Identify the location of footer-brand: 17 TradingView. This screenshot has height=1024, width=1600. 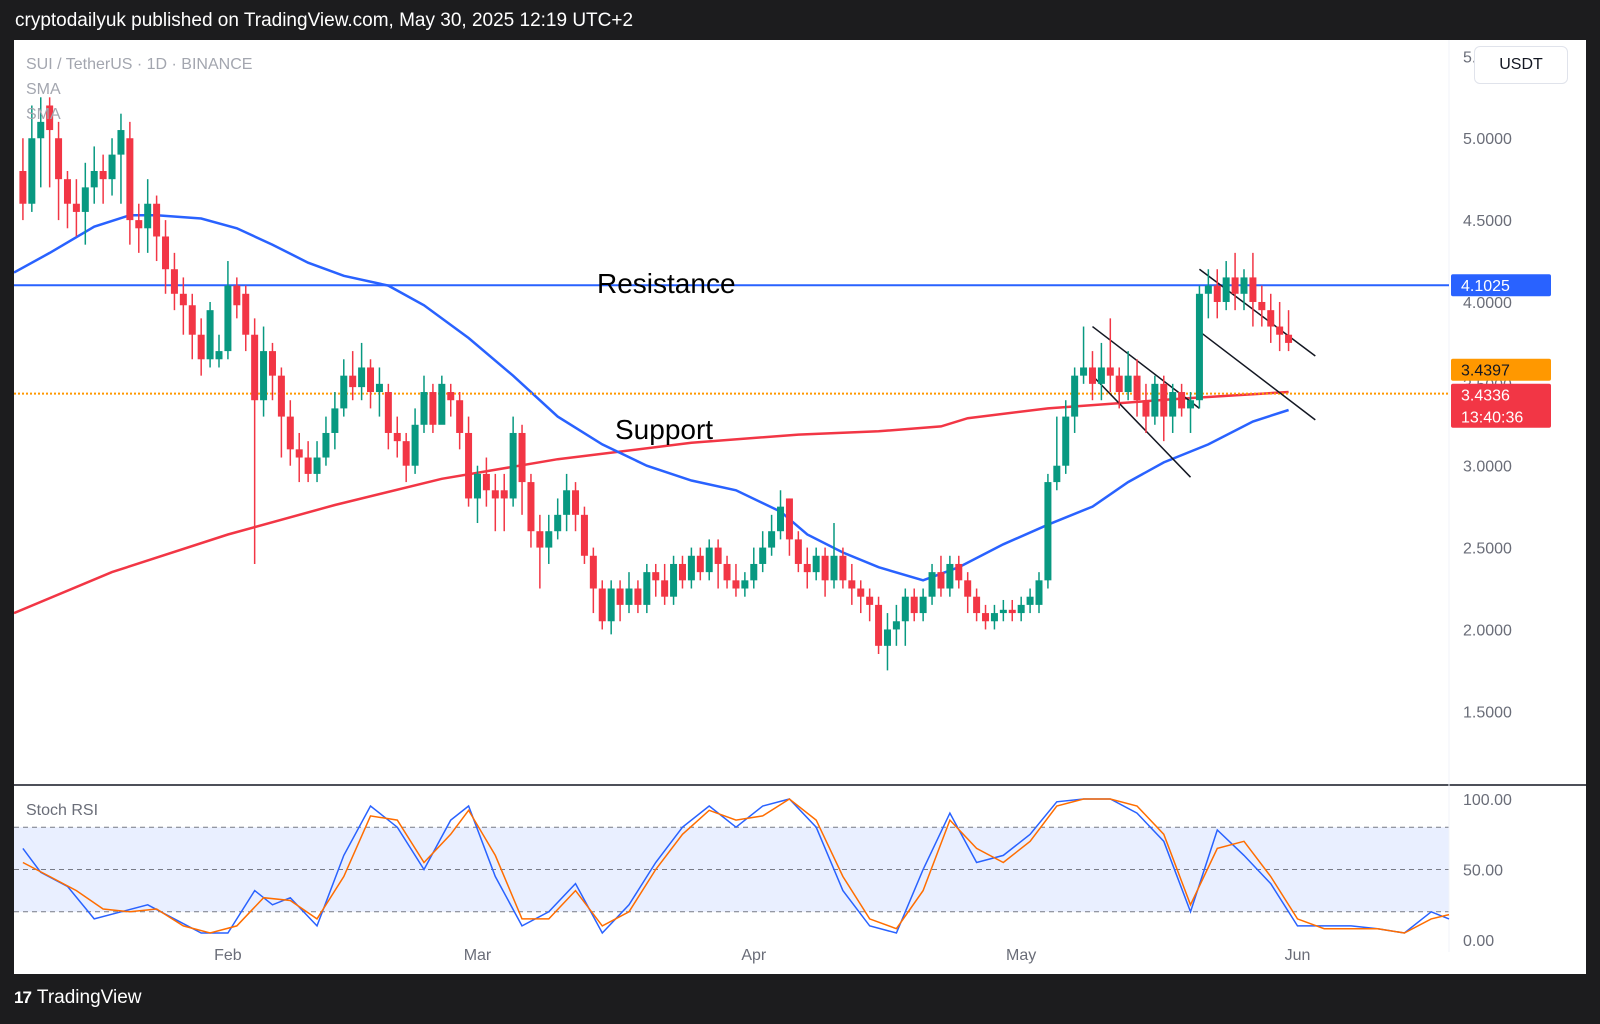
(77, 998).